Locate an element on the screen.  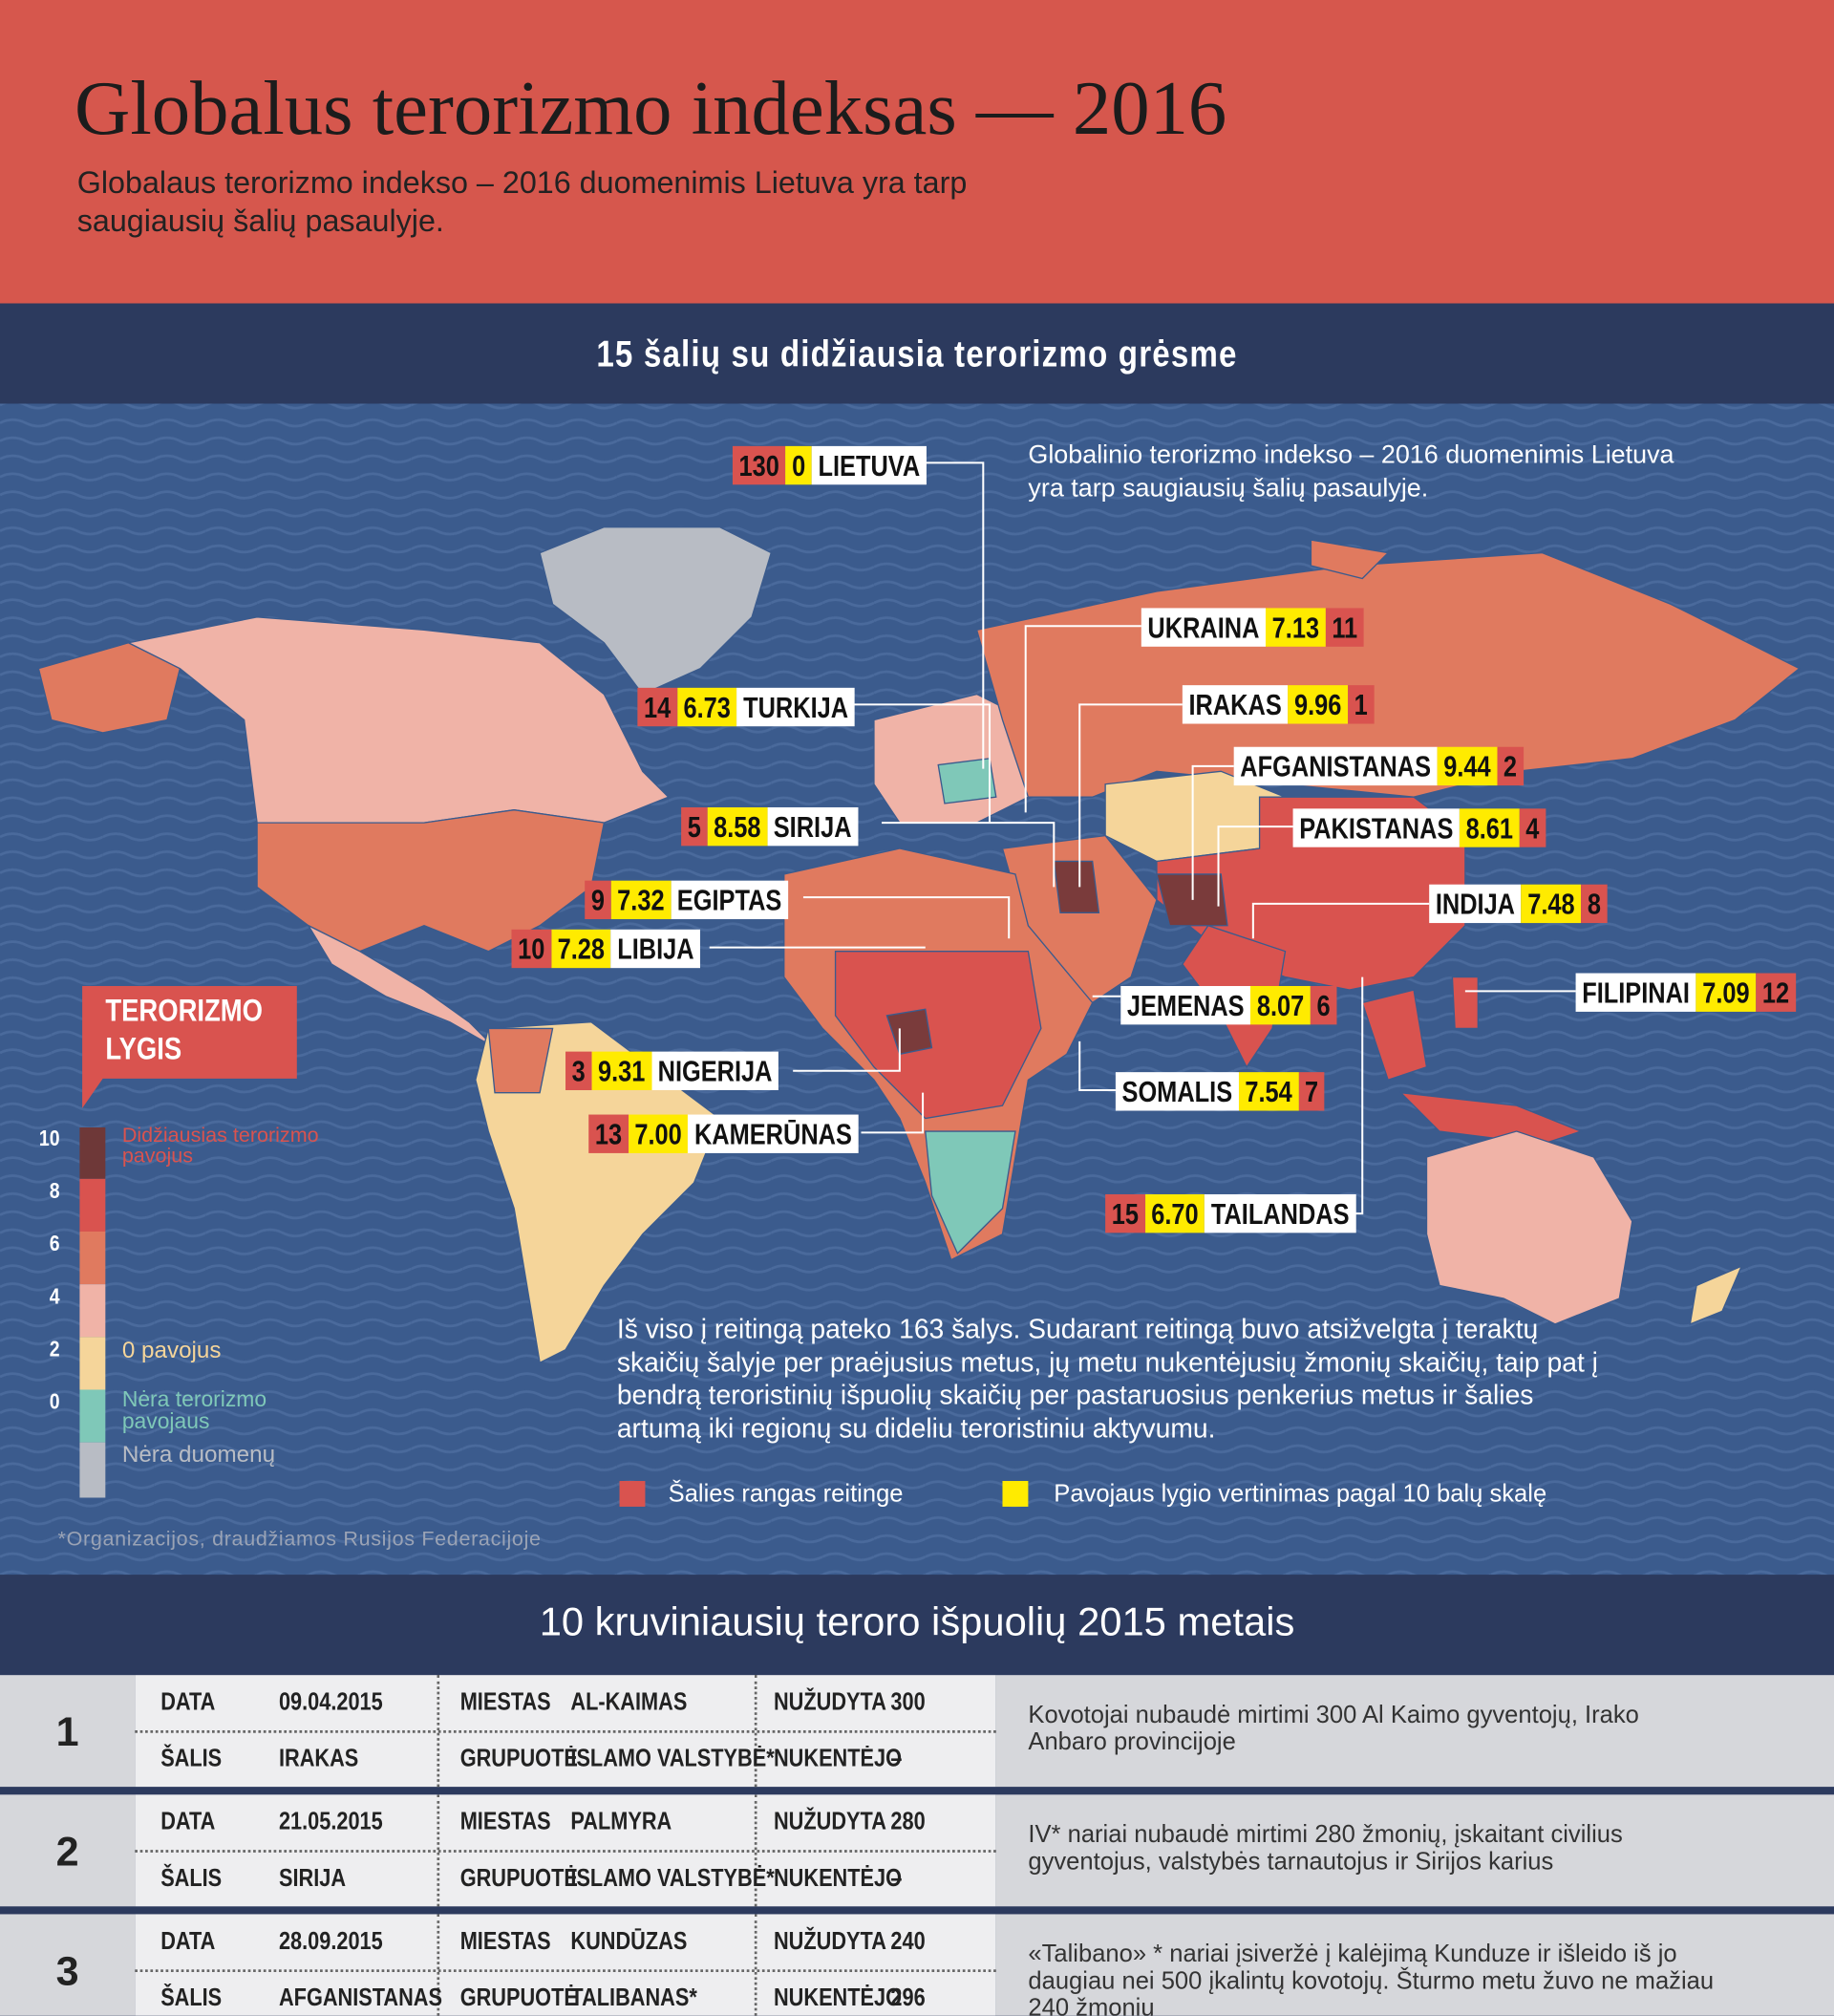
legend-title-box is located at coordinates (190, 1046).